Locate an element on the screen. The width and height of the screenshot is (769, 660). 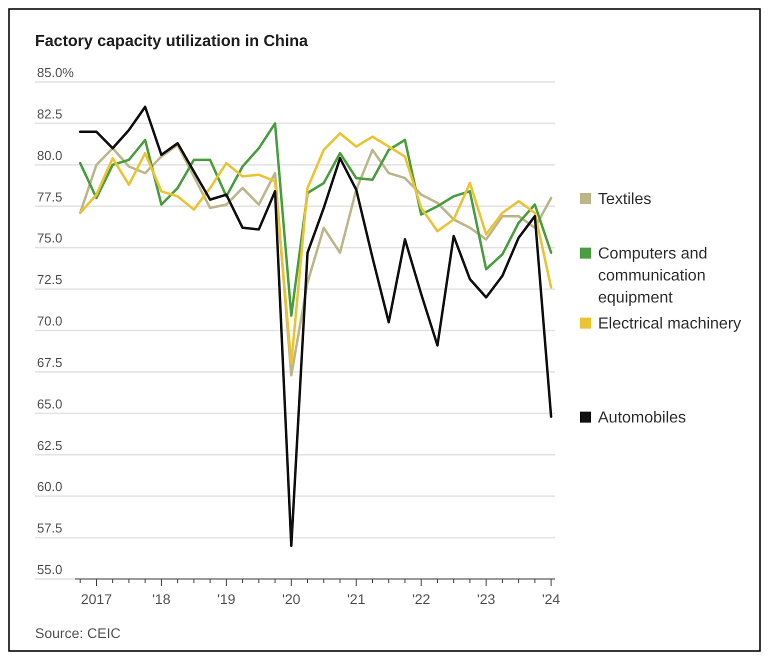
y-tick-label: 65.0 is located at coordinates (49, 404).